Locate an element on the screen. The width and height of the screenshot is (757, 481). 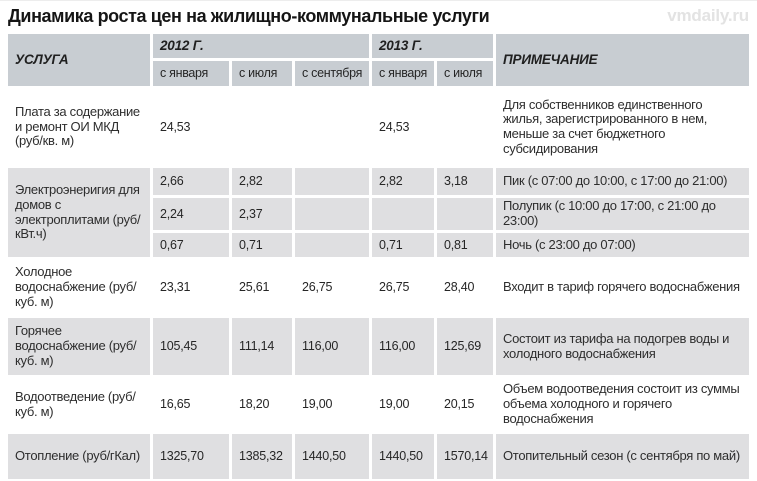
cell-value: 1325,70 is located at coordinates (191, 456).